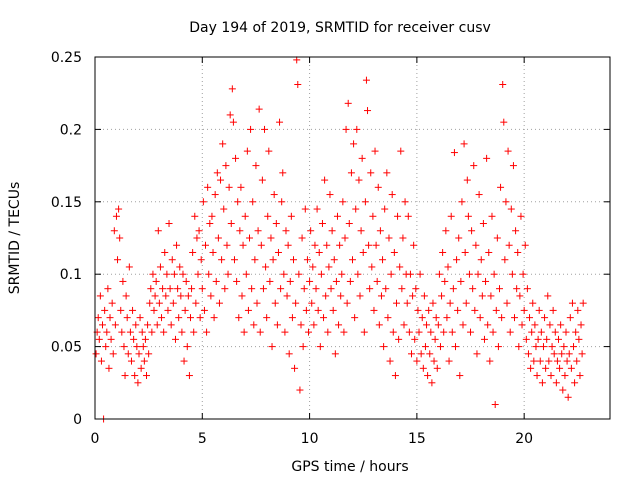 This screenshot has height=480, width=640. Describe the element at coordinates (66, 58) in the screenshot. I see `y-tick-label: 0.25` at that location.